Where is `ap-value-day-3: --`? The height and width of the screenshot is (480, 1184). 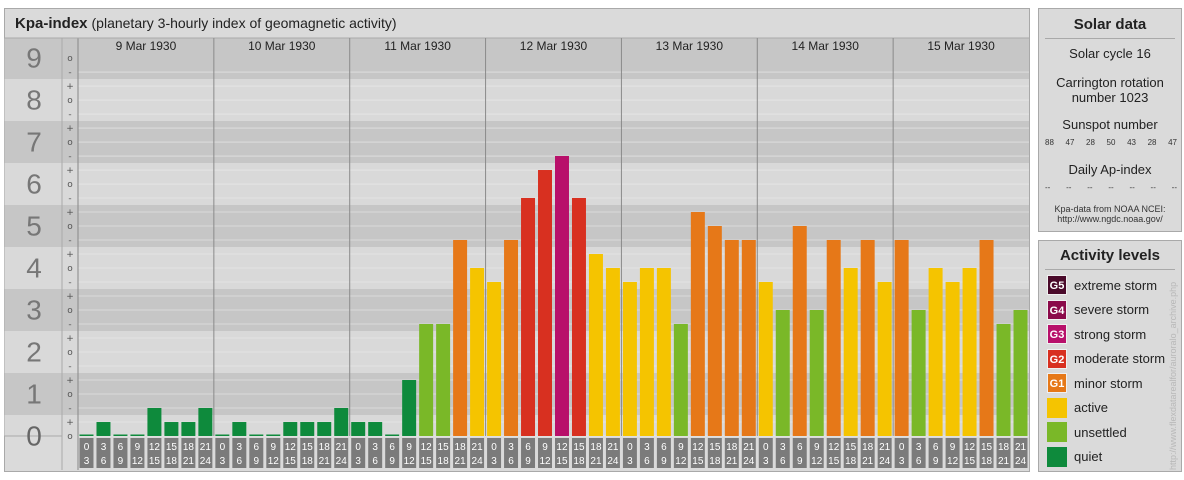 ap-value-day-3: -- is located at coordinates (1090, 187).